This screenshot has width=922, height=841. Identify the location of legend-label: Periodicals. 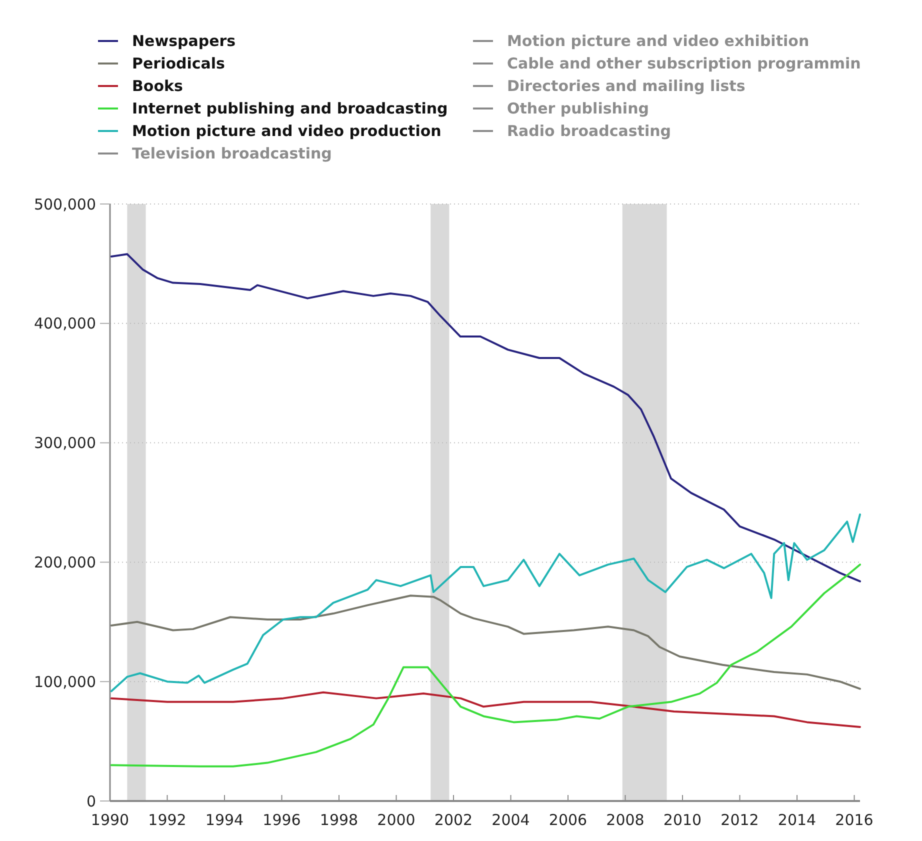
(179, 63).